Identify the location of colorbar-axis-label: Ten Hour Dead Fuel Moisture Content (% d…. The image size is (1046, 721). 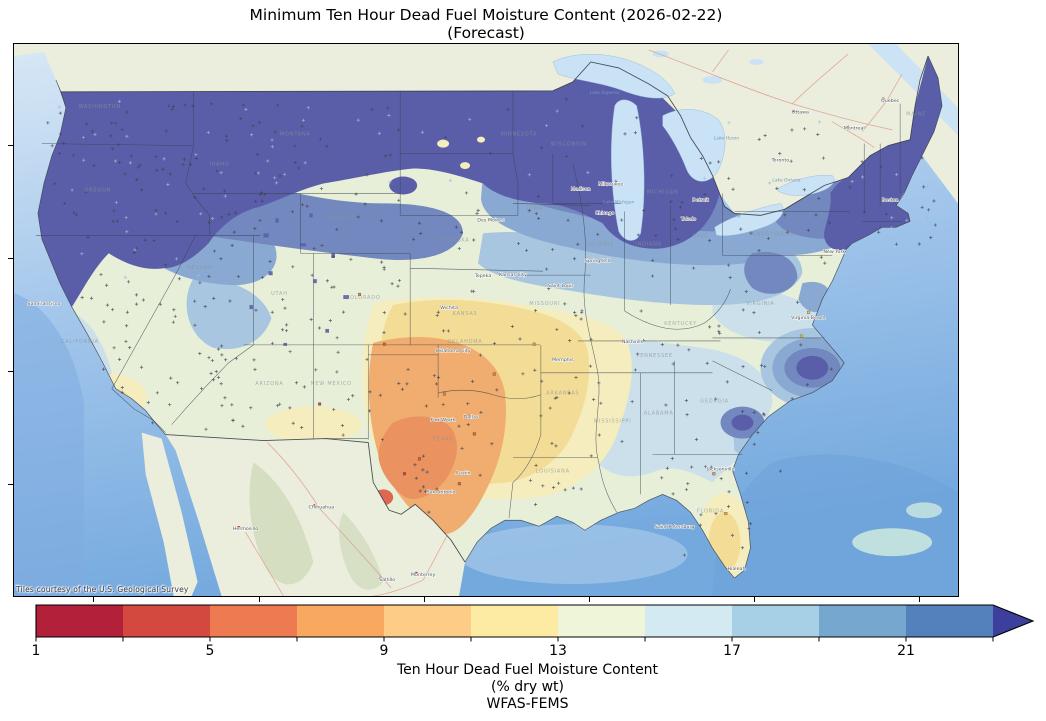
(527, 687).